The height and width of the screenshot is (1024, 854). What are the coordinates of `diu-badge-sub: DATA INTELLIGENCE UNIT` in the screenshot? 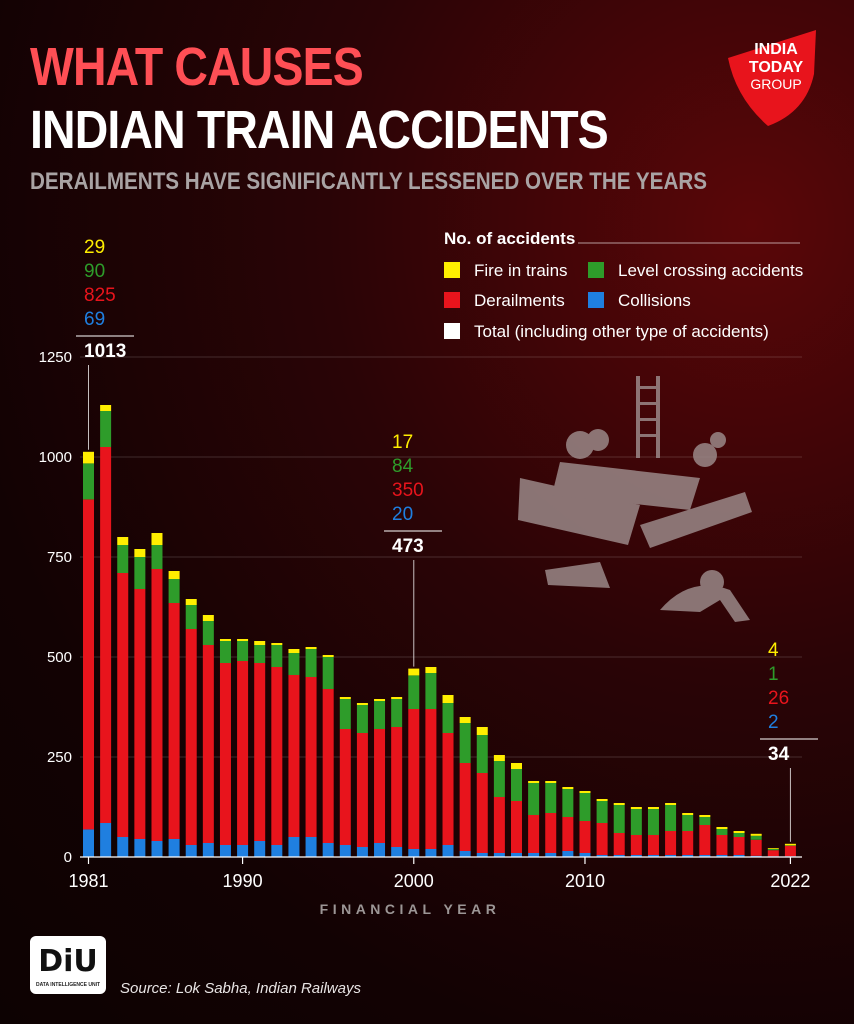 It's located at (68, 985).